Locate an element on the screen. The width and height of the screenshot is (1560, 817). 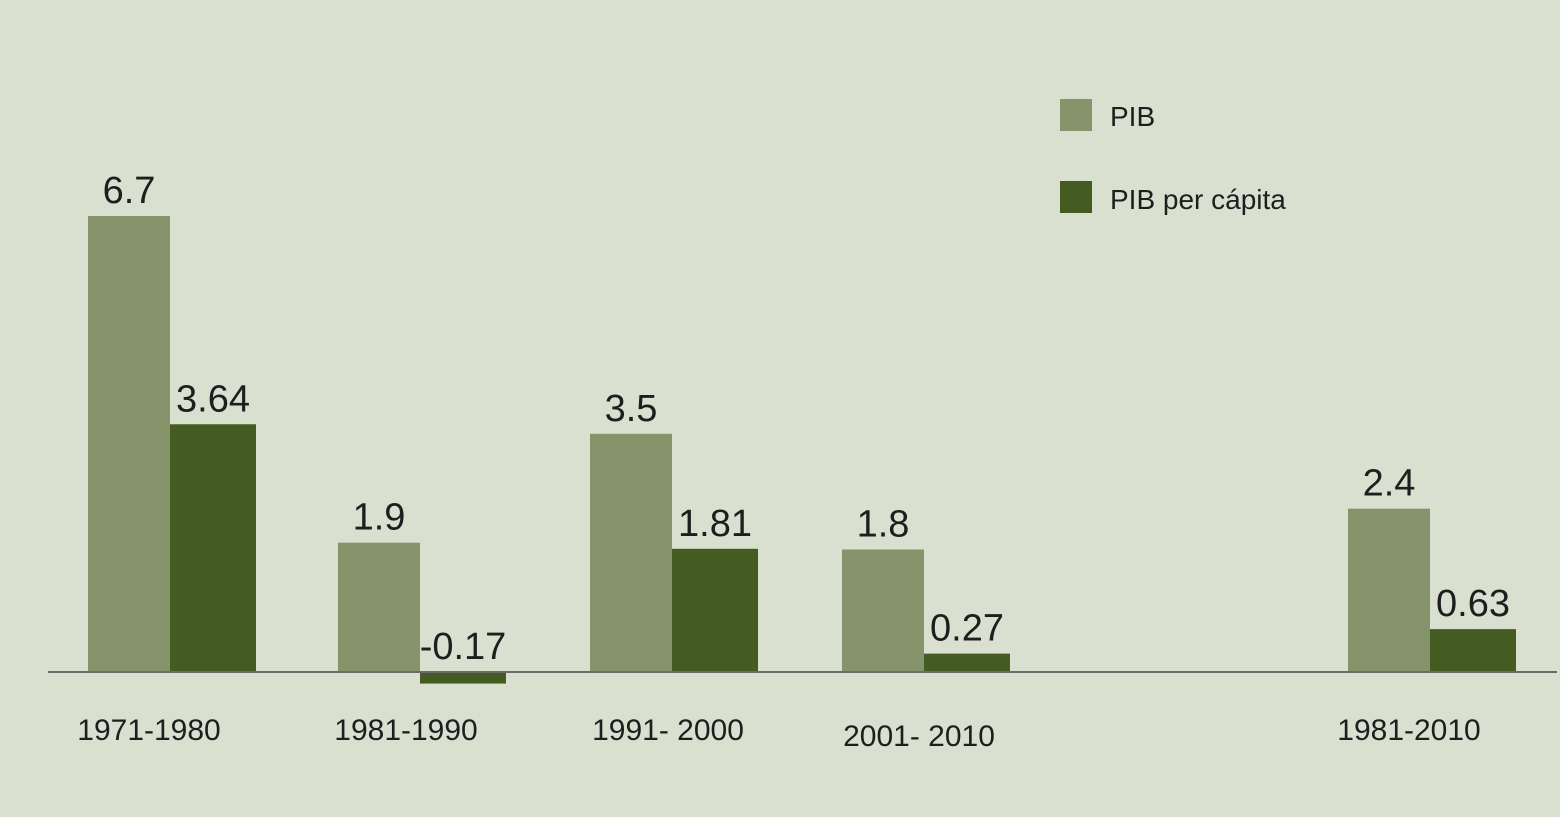
legend-label-pib-per-capita: PIB per cápita is located at coordinates (1198, 199).